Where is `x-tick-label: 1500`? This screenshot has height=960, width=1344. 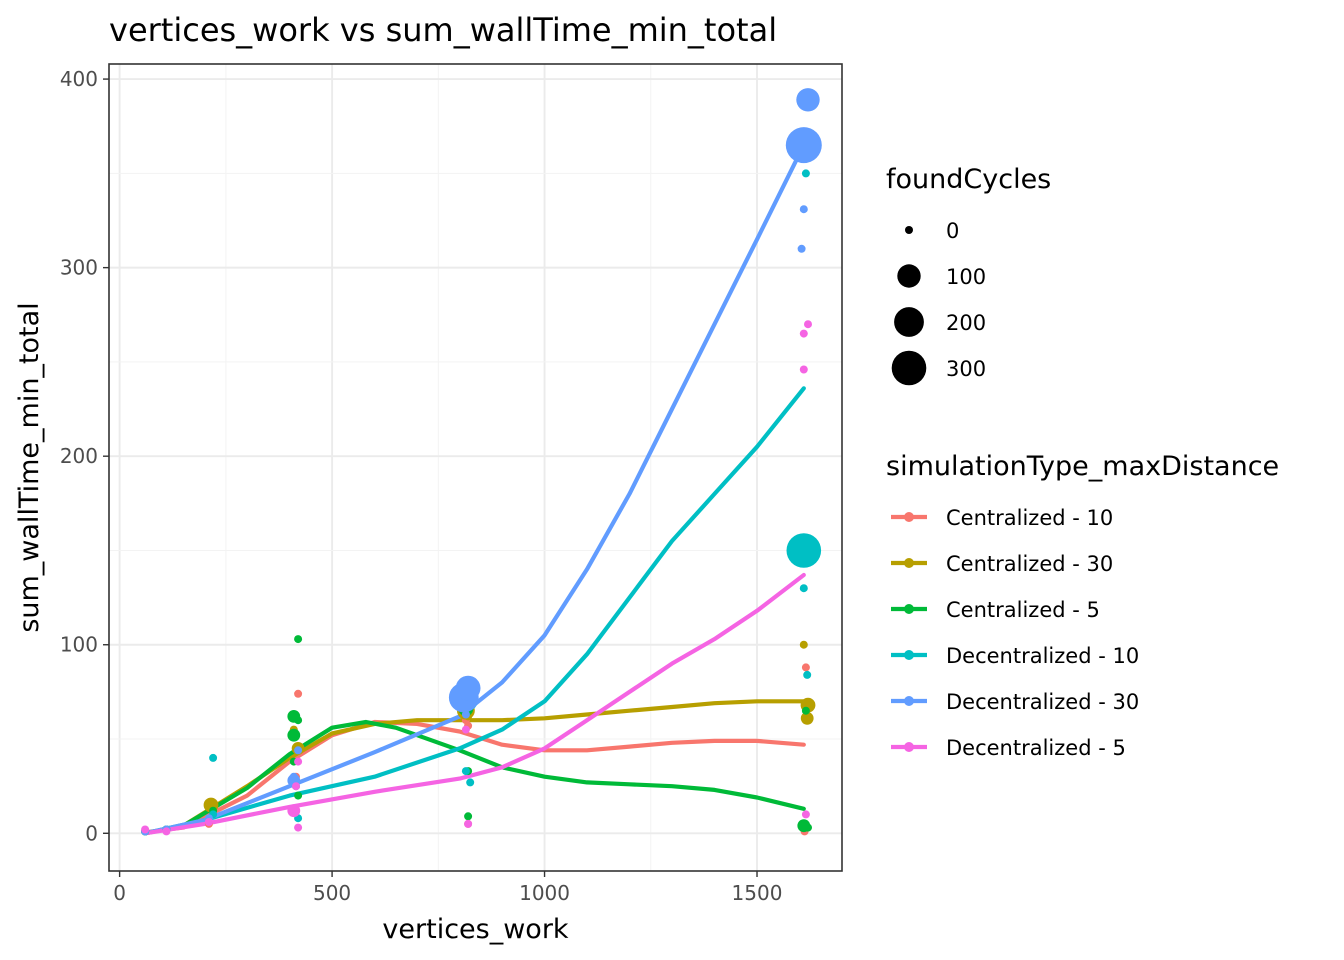
x-tick-label: 1500 is located at coordinates (757, 893).